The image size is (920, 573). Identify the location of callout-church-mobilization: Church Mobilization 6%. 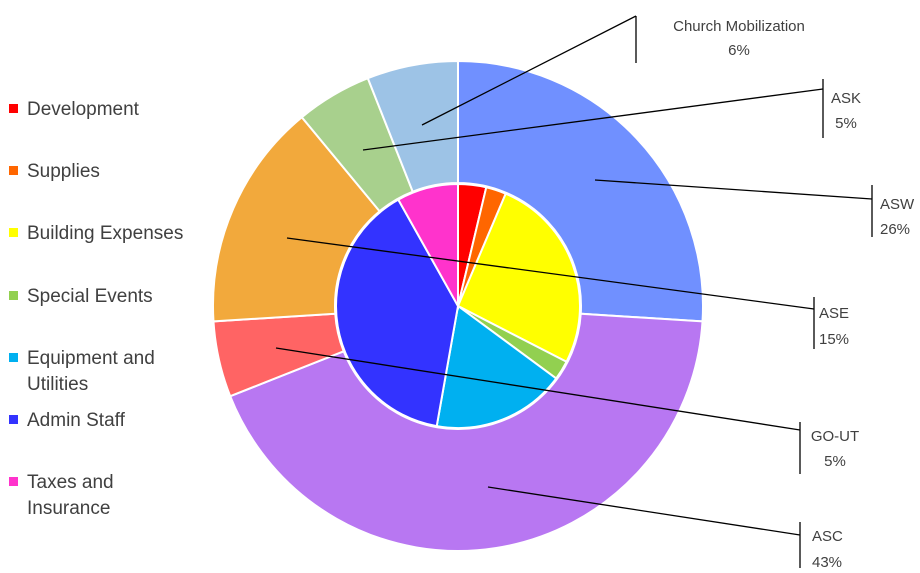
(613, 70).